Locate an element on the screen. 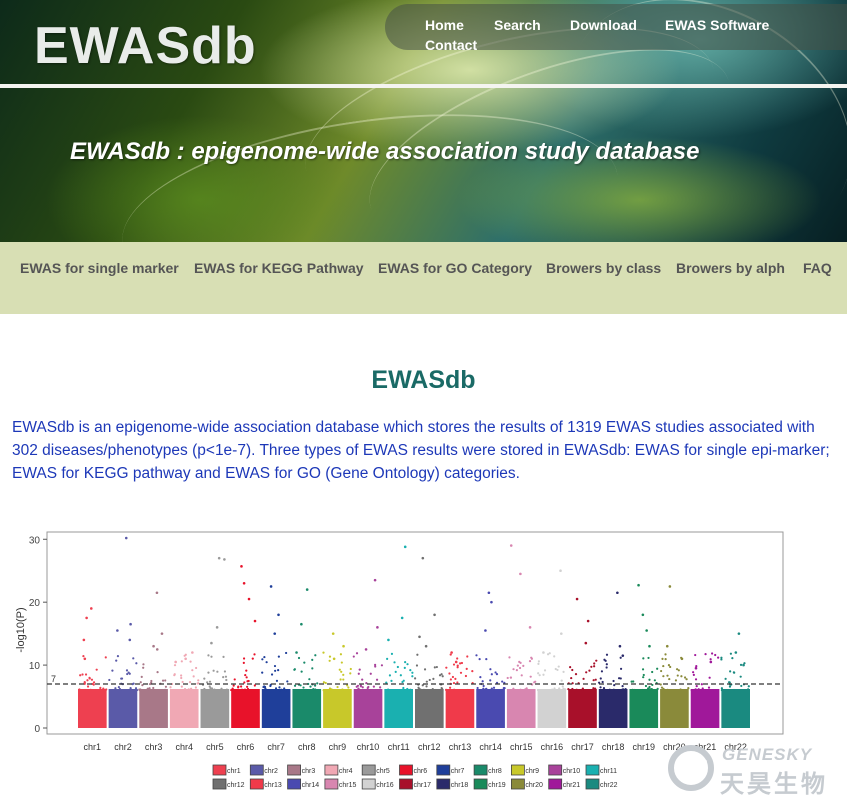  subnav-single-marker: EWAS for single marker is located at coordinates (99, 268).